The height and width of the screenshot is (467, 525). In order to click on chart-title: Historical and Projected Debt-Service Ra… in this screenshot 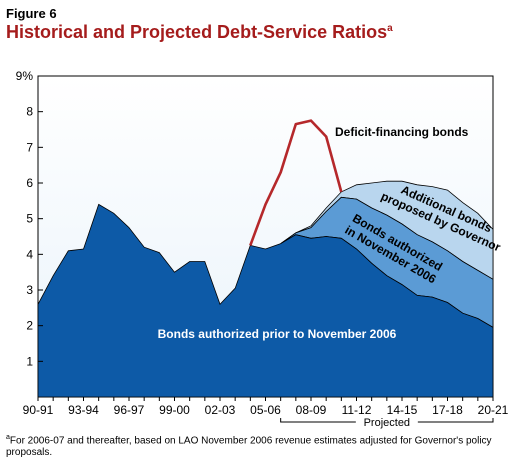, I will do `click(199, 32)`.